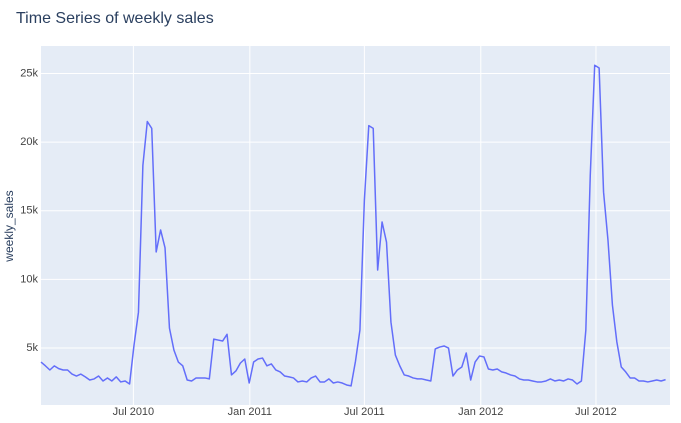 This screenshot has width=681, height=423. Describe the element at coordinates (364, 412) in the screenshot. I see `x-tick-label: Jul 2011` at that location.